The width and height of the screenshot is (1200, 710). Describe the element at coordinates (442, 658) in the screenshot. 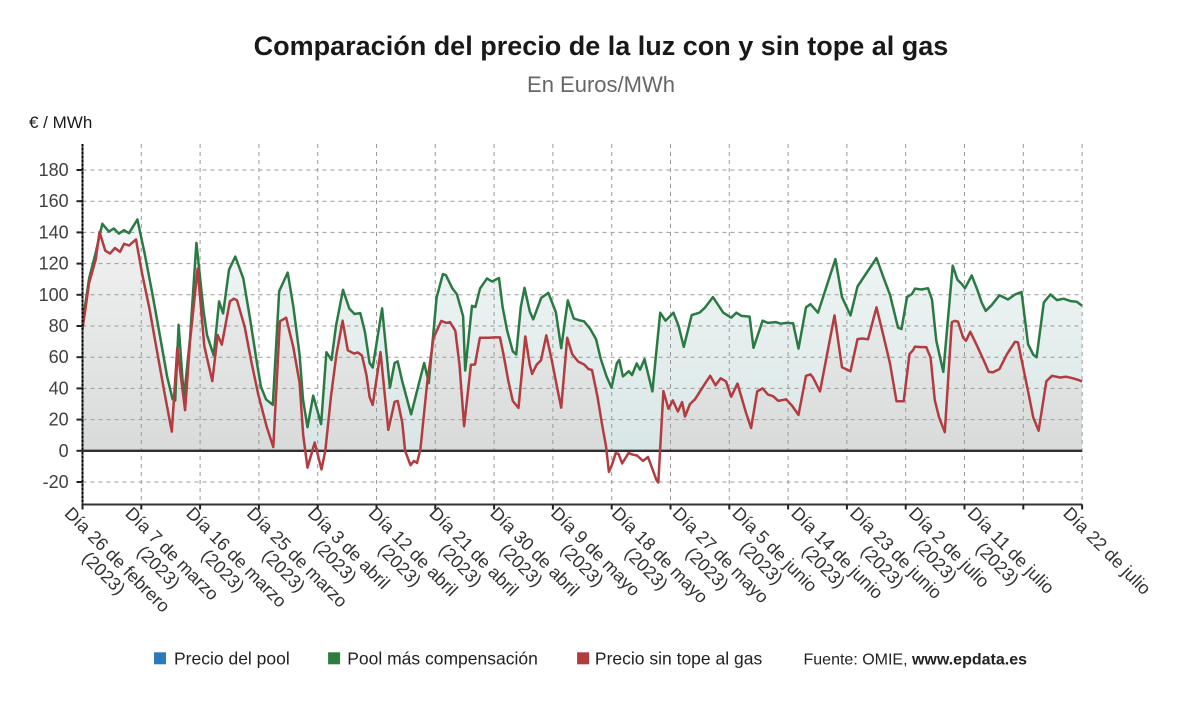

I see `svg-text: Pool más compensación` at that location.